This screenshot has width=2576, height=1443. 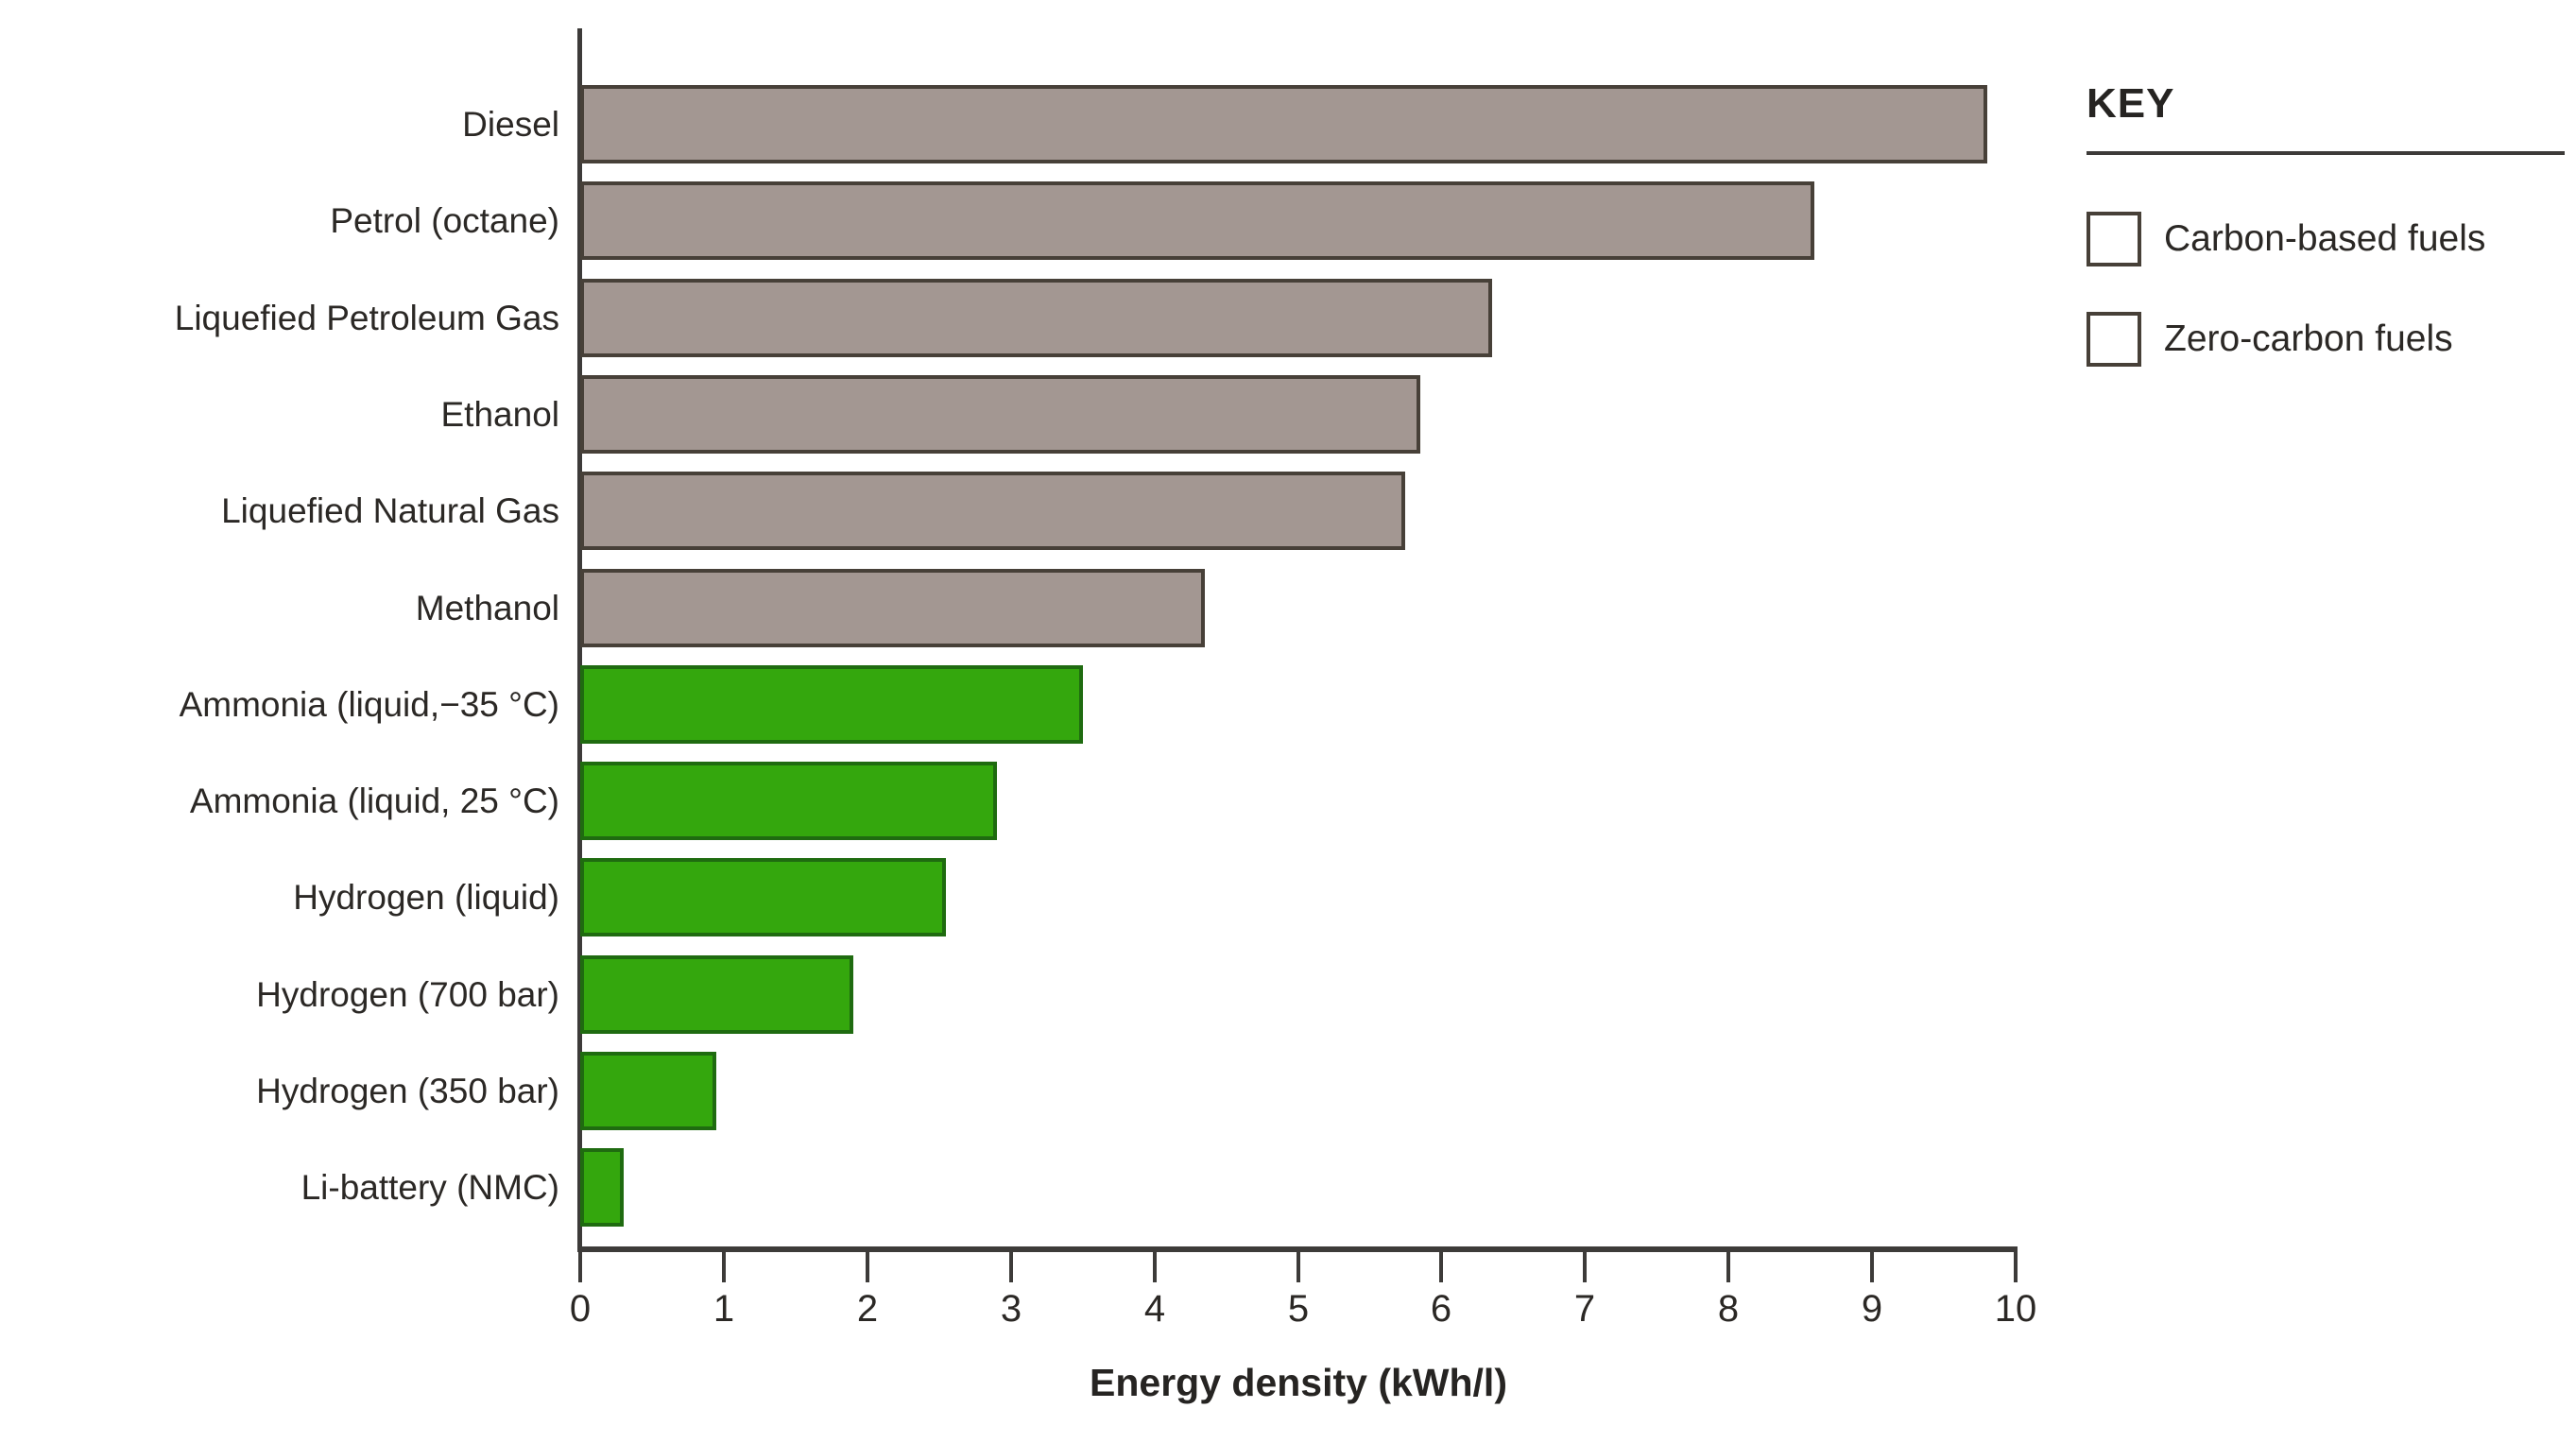 I want to click on x-tick-label: 5, so click(x=1298, y=1309).